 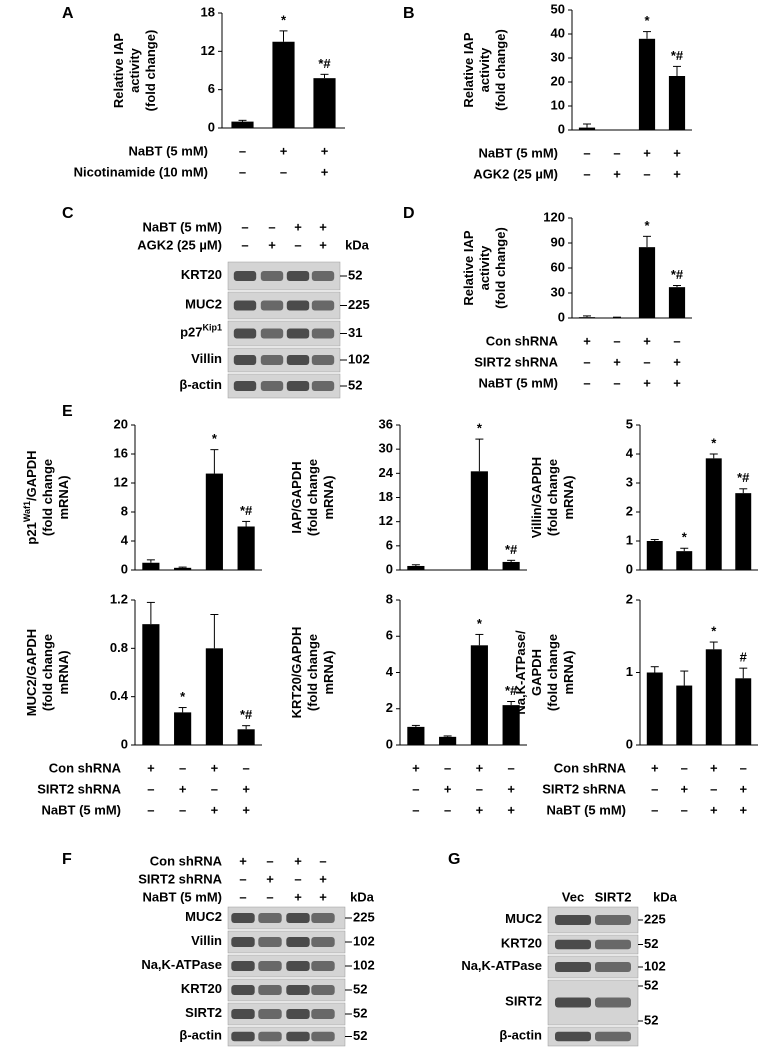 What do you see at coordinates (125, 539) in the screenshot?
I see `y-tick-label: 4` at bounding box center [125, 539].